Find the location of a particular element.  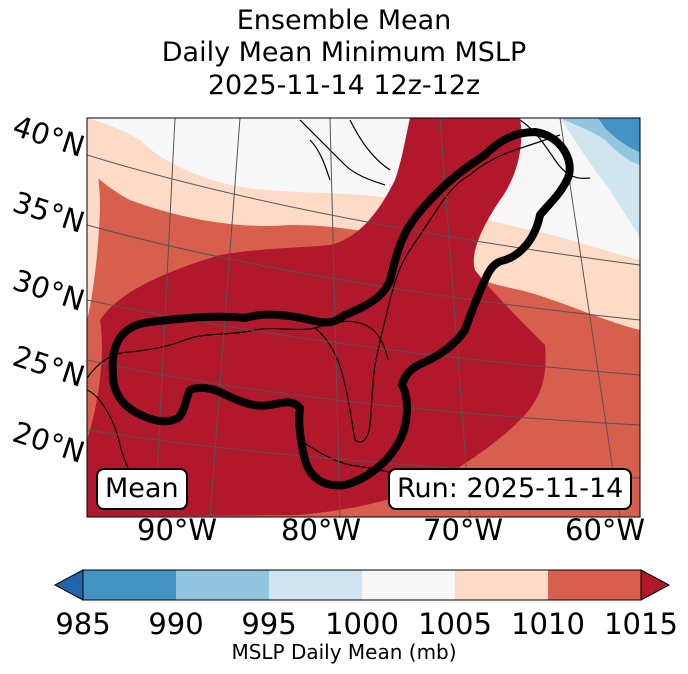

title-line-2: Daily Mean Minimum MSLP is located at coordinates (344, 52).